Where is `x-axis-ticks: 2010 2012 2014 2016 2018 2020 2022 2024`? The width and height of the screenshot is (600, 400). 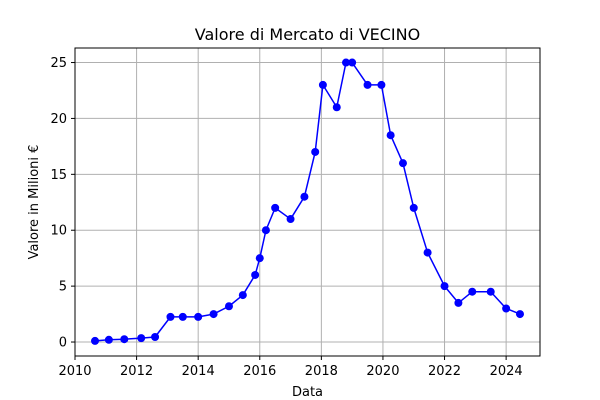
x-axis-ticks: 2010 2012 2014 2016 2018 2020 2022 2024 is located at coordinates (290, 367).